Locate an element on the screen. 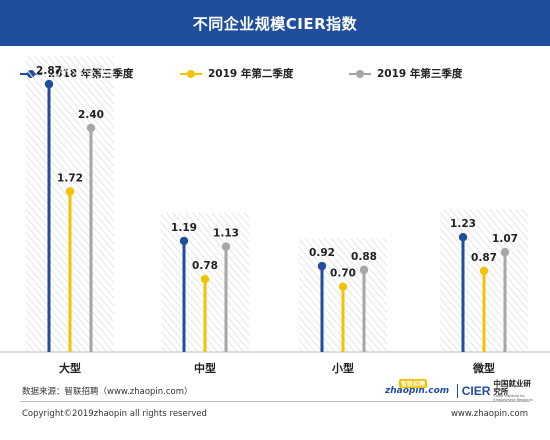  data-label: 1.23 is located at coordinates (463, 224).